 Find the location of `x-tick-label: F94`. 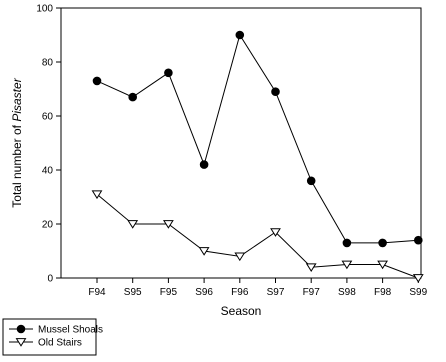

x-tick-label: F94 is located at coordinates (97, 292).